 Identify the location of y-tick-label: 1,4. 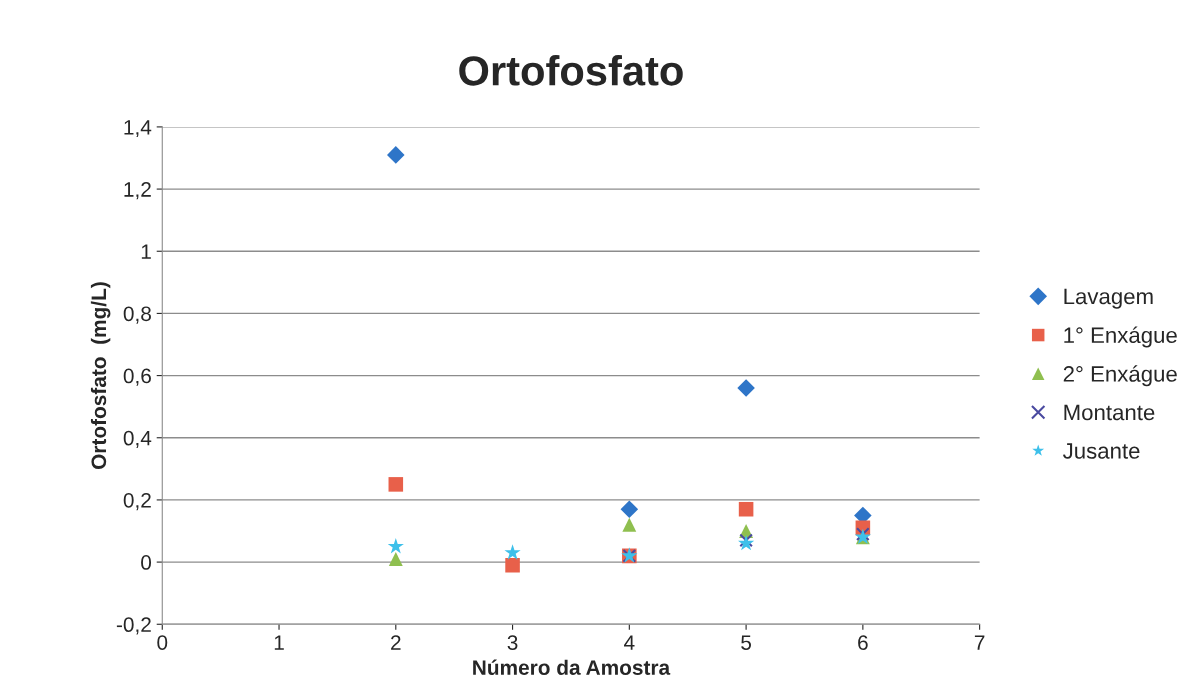
(138, 129).